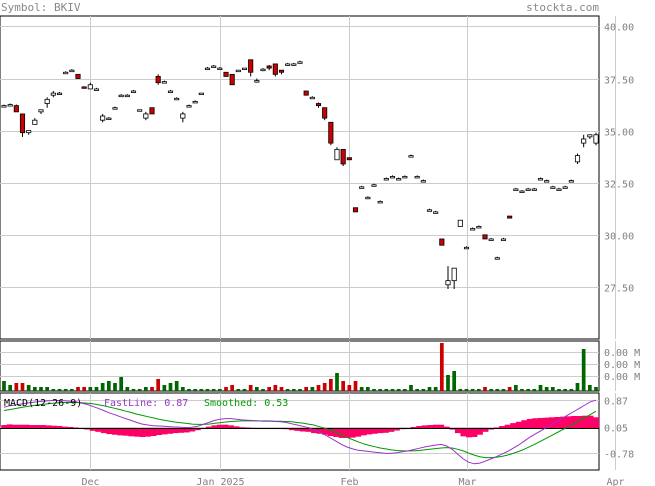 The width and height of the screenshot is (655, 486). What do you see at coordinates (562, 7) in the screenshot?
I see `site-link: stockta.com` at bounding box center [562, 7].